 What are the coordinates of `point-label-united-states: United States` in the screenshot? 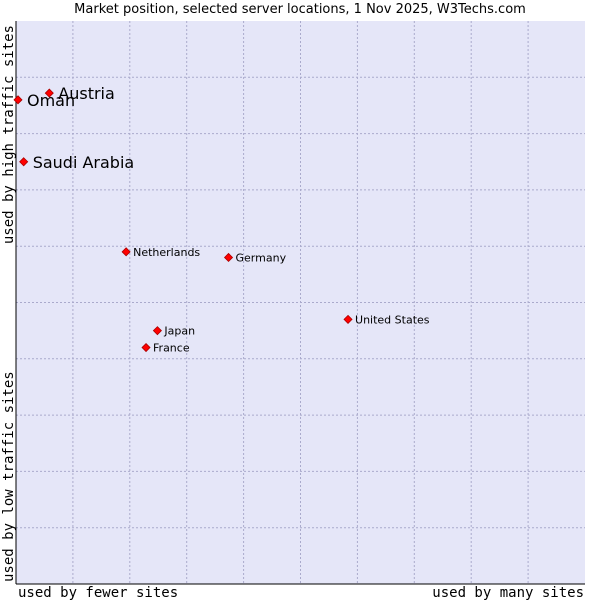 It's located at (392, 319).